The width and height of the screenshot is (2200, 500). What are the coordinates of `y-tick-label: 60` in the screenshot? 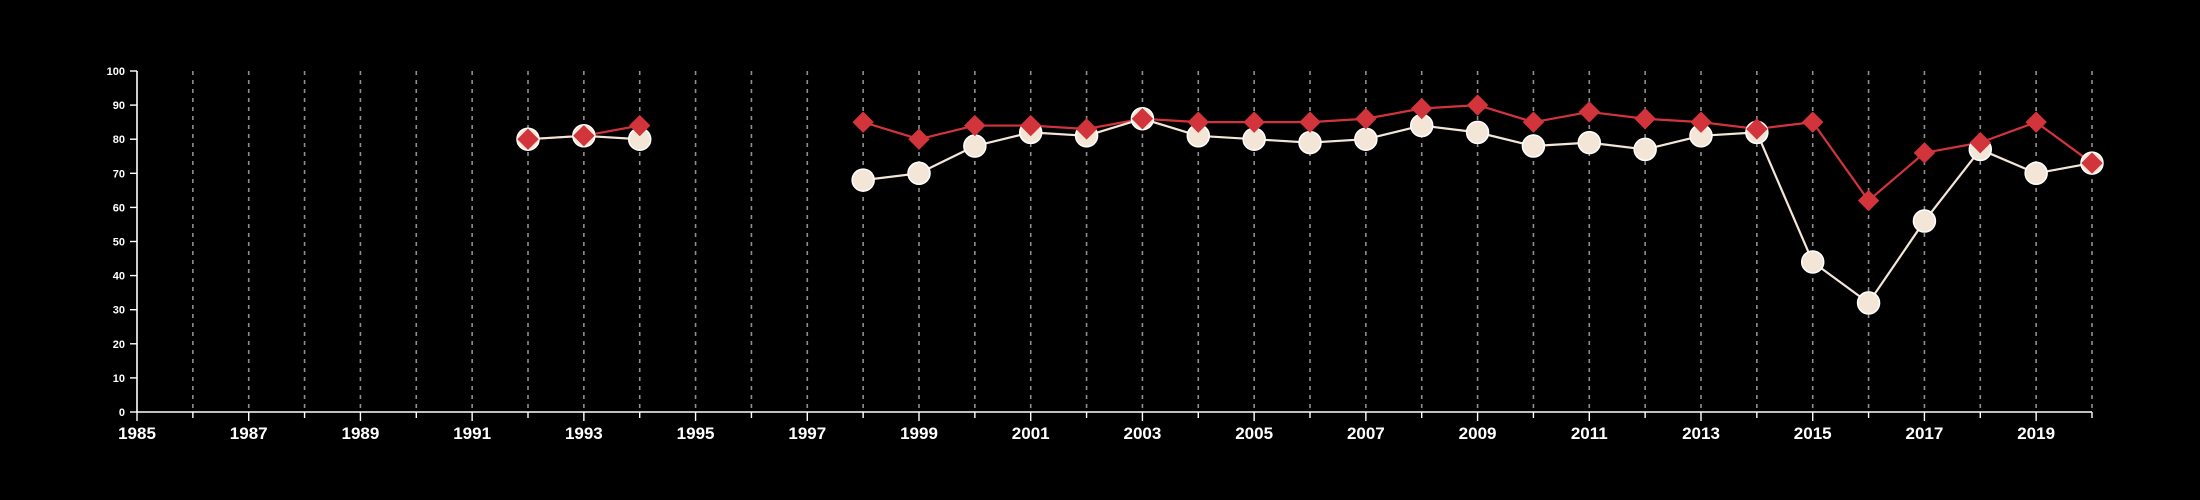 It's located at (119, 208).